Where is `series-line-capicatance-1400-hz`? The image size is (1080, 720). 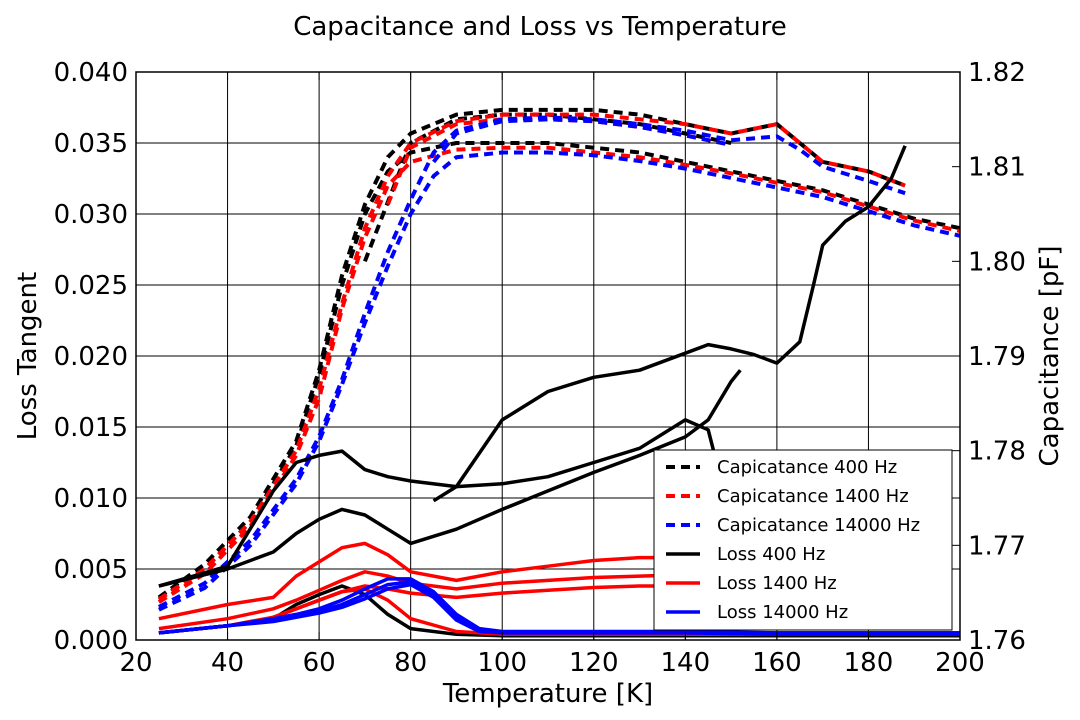
series-line-capicatance-1400-hz is located at coordinates (558, 161).